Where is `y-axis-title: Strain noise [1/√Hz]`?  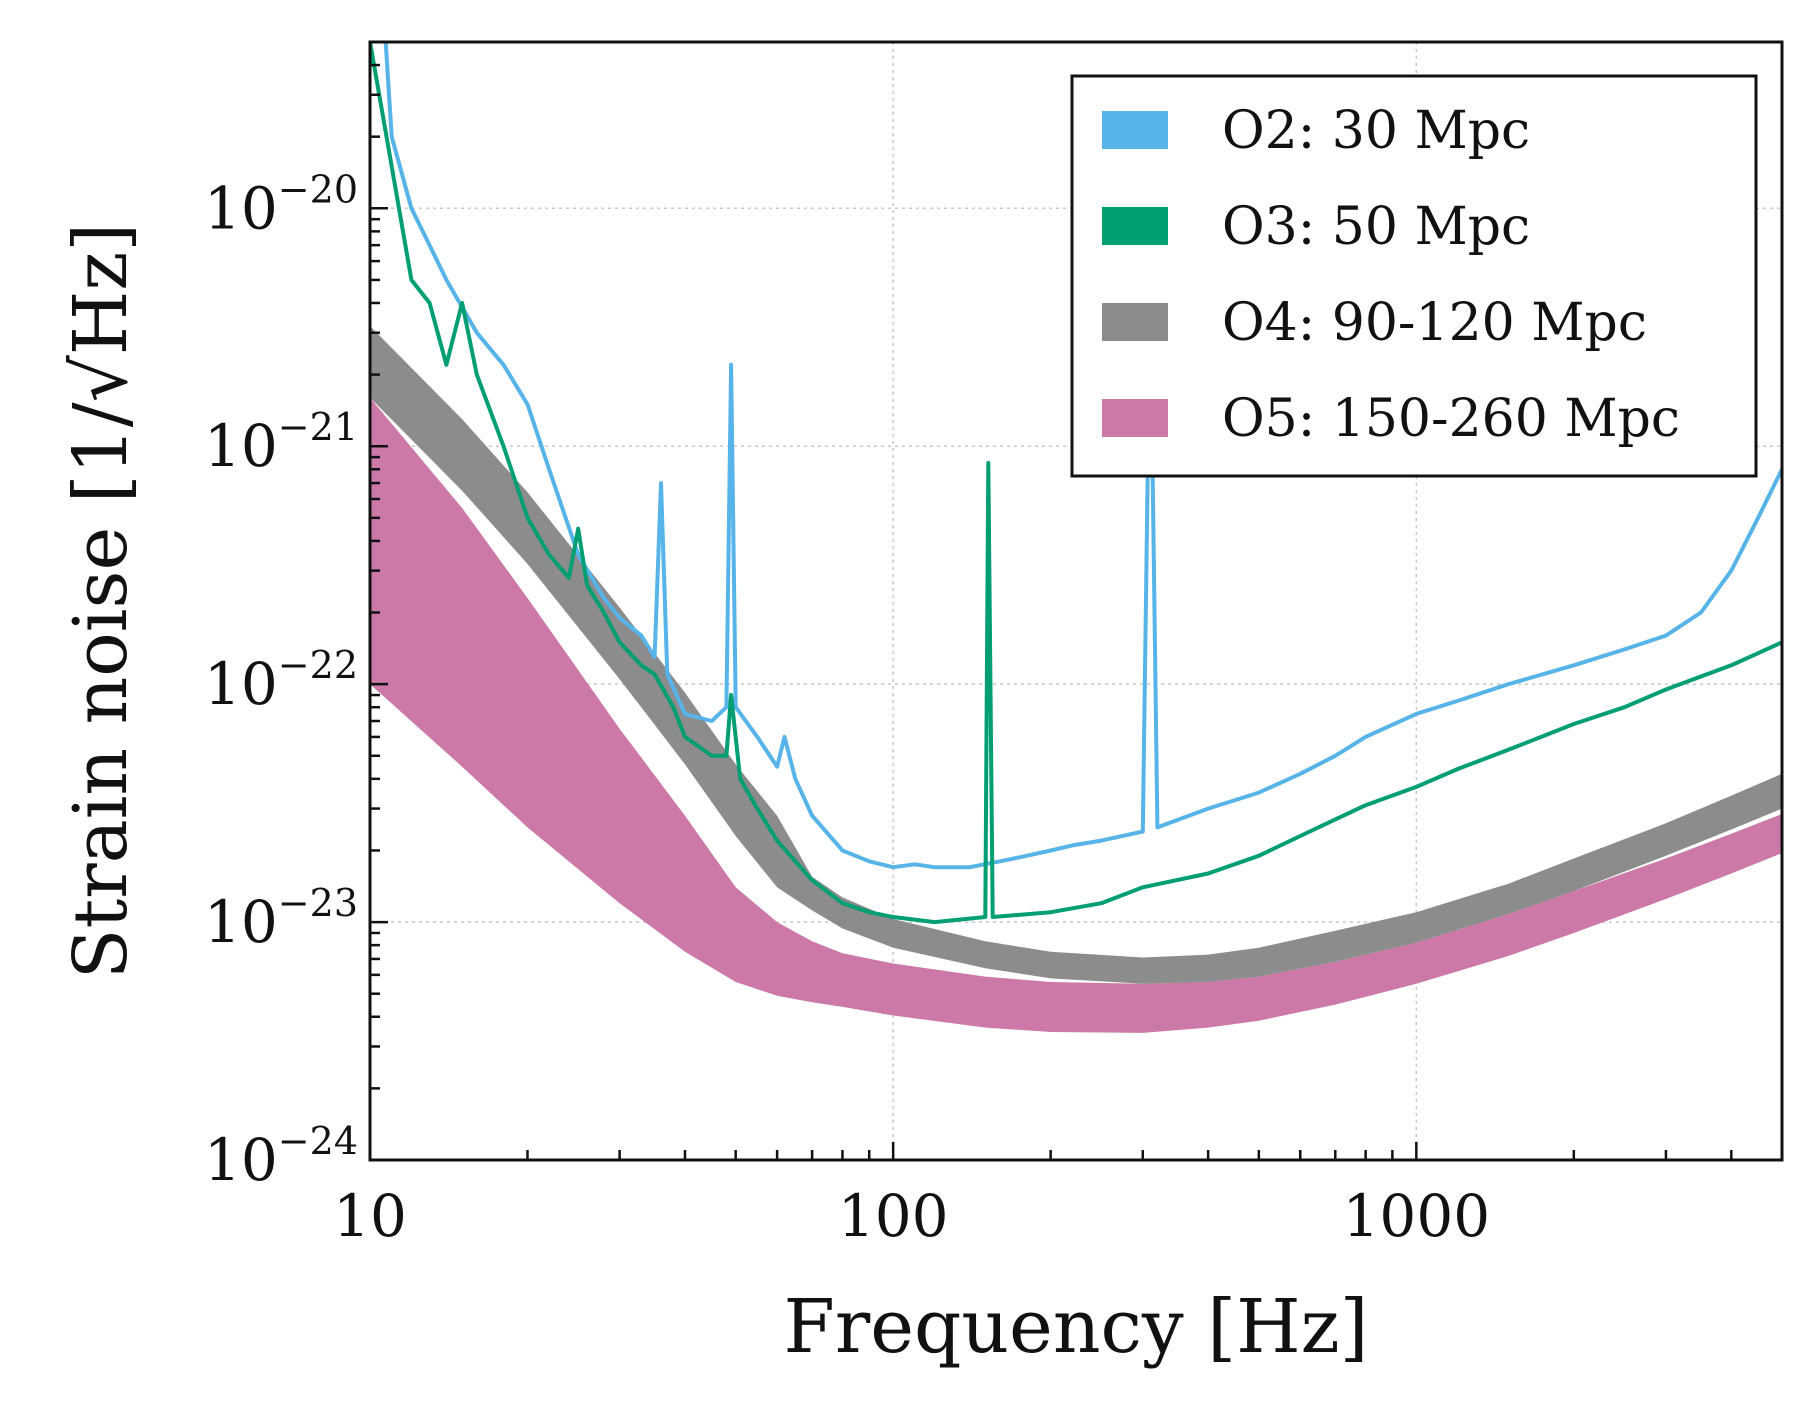 y-axis-title: Strain noise [1/√Hz] is located at coordinates (101, 601).